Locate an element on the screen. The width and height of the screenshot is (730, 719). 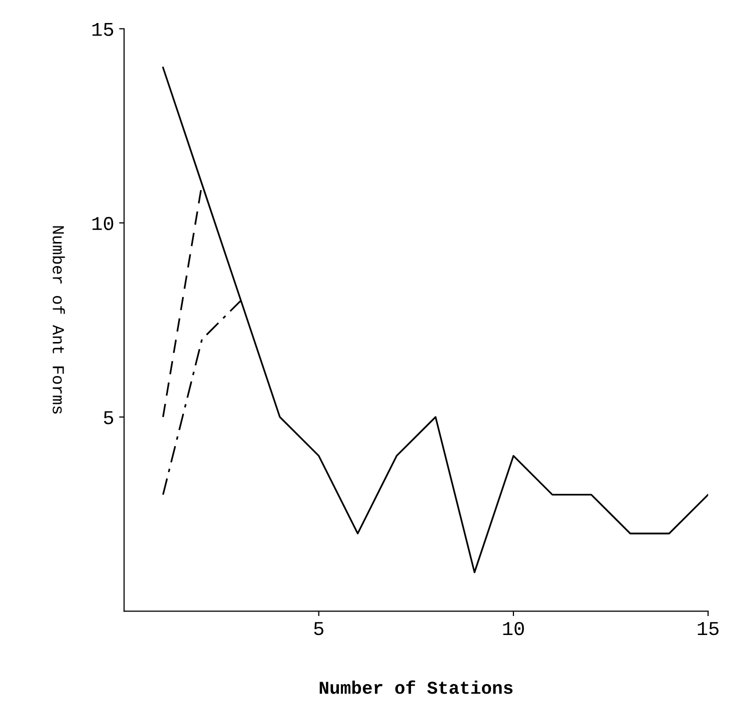
y-tick-label: 10 is located at coordinates (103, 223).